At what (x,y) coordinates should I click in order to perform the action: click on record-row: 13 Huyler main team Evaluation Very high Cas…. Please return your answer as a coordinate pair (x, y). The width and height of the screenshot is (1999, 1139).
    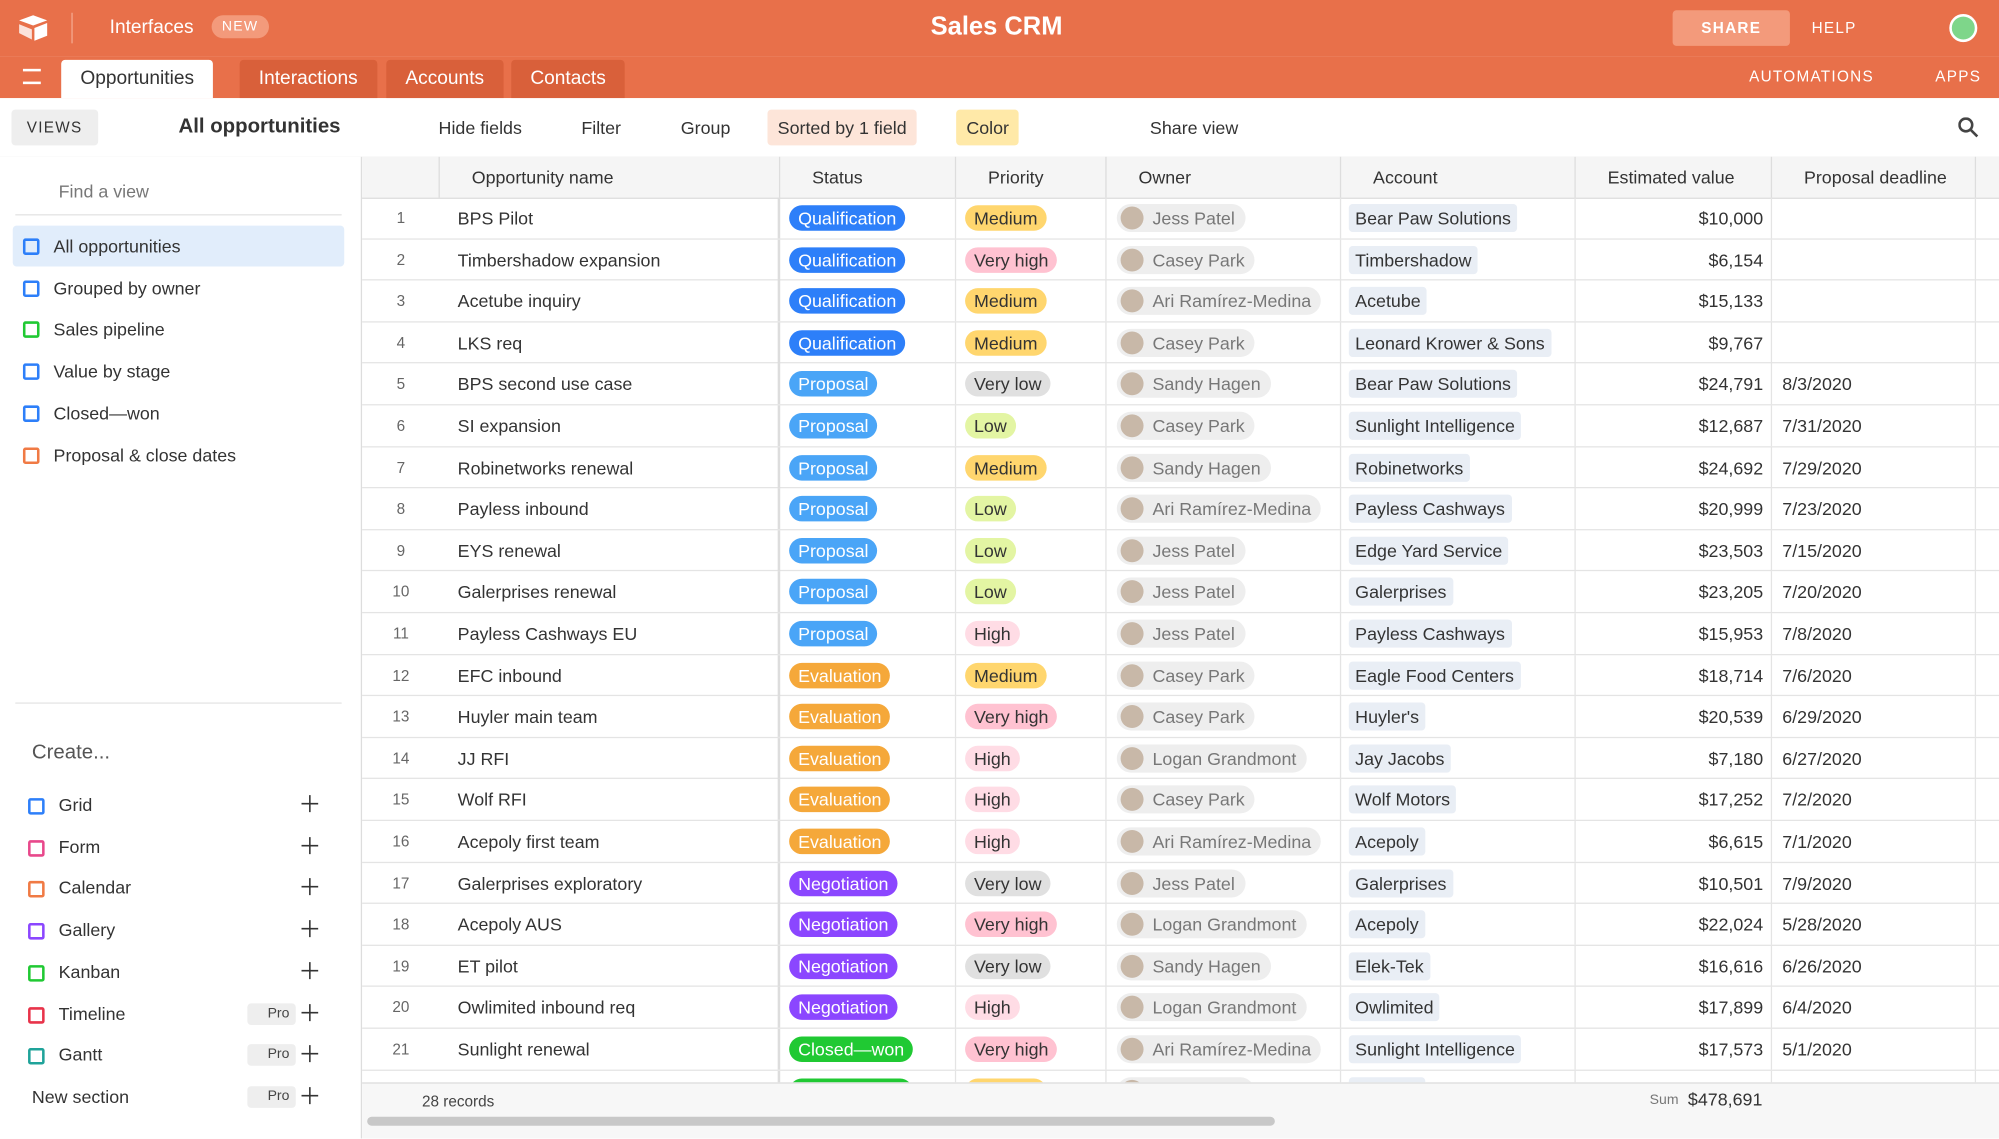
    Looking at the image, I should click on (1180, 717).